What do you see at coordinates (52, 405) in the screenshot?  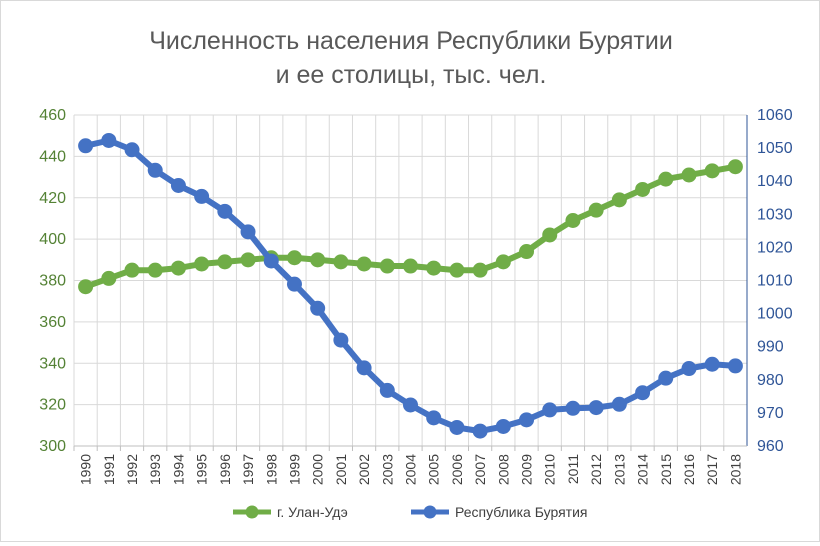 I see `y-left-tick-label: 320` at bounding box center [52, 405].